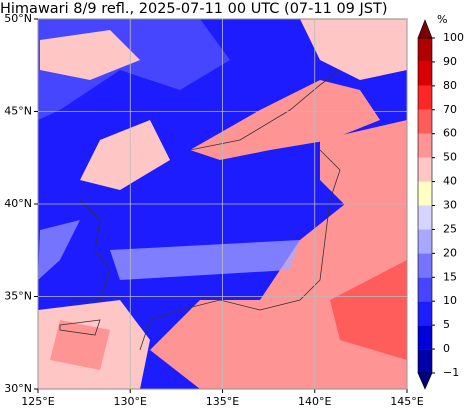 This screenshot has width=469, height=409. Describe the element at coordinates (446, 324) in the screenshot. I see `colorbar-tick-label: 5` at that location.